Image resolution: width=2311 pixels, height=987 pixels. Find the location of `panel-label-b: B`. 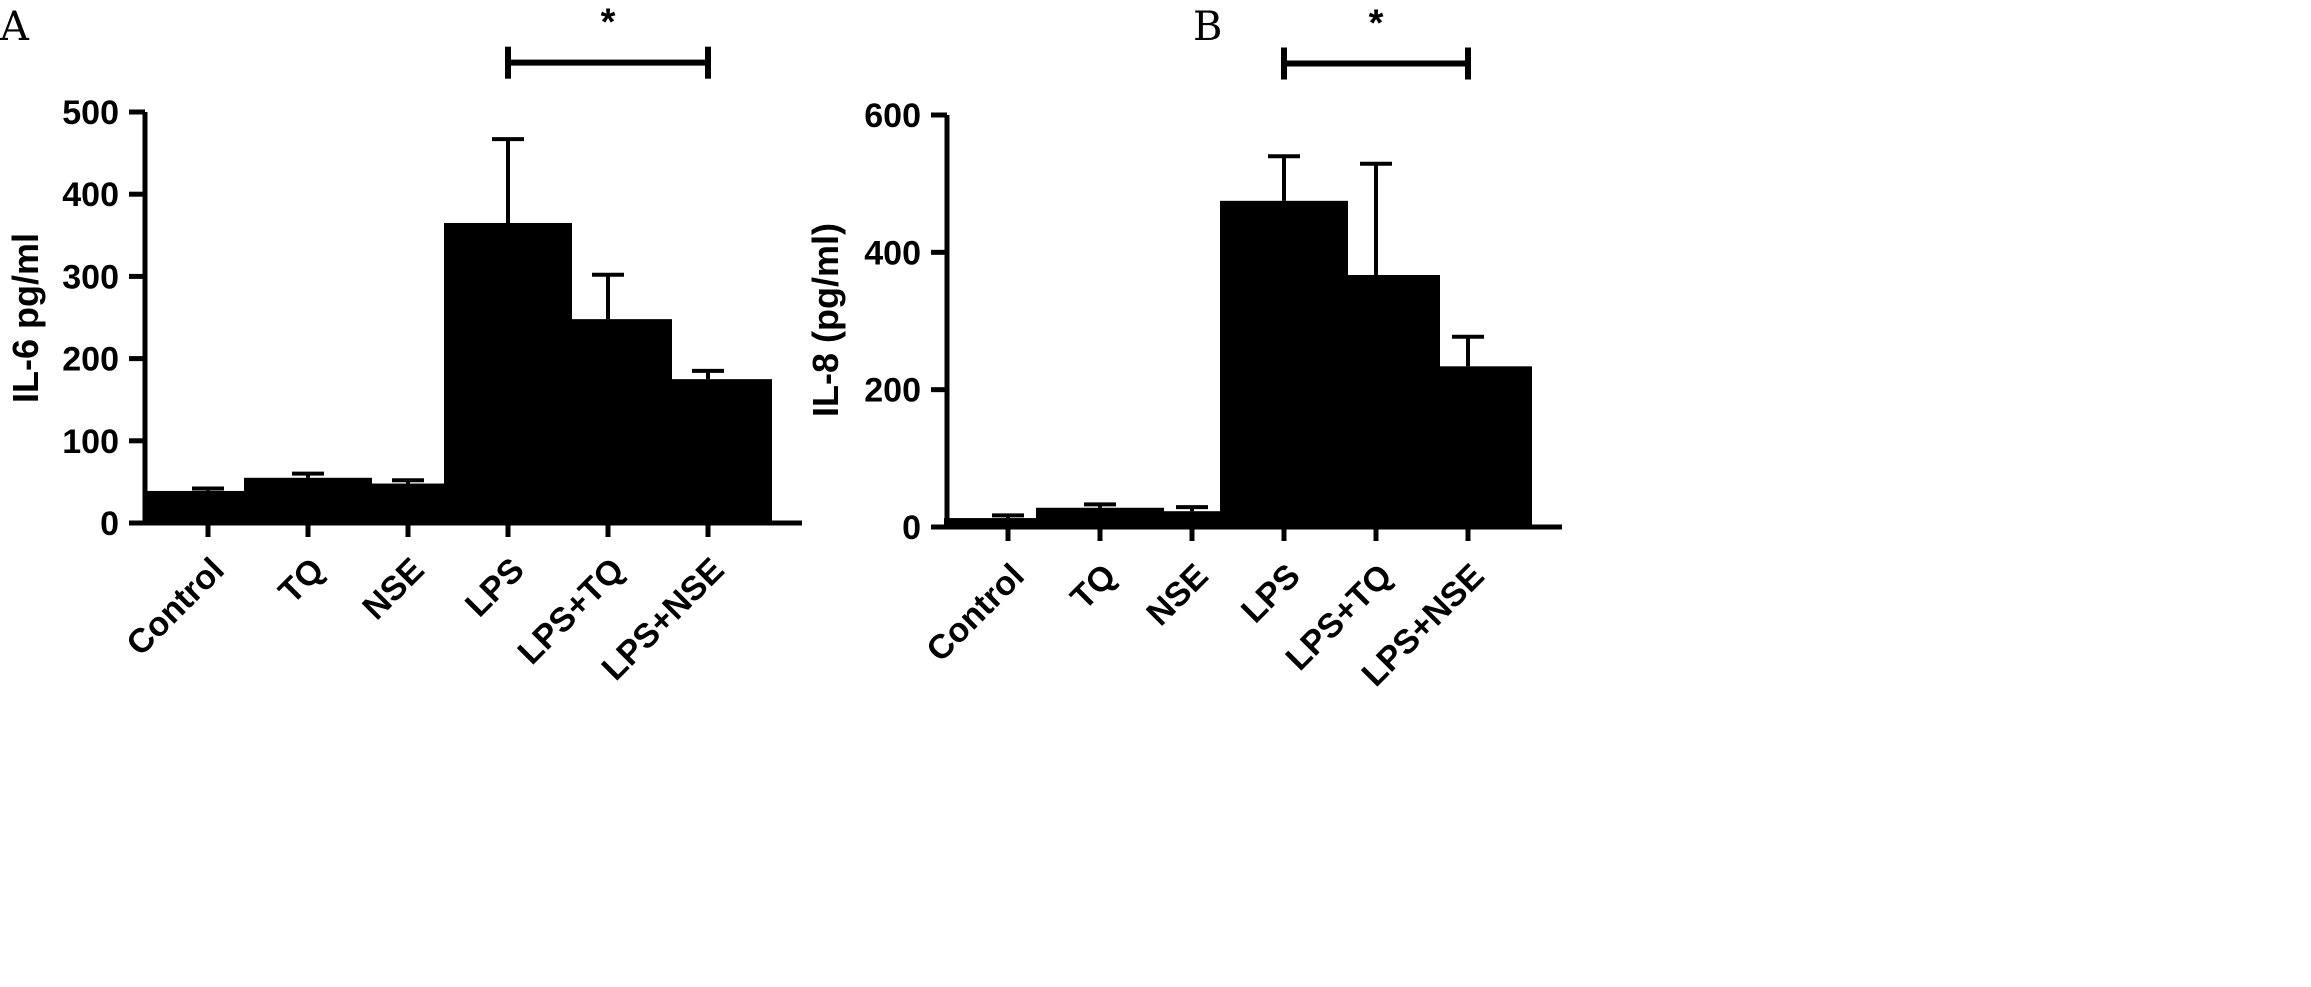

panel-label-b: B is located at coordinates (1207, 27).